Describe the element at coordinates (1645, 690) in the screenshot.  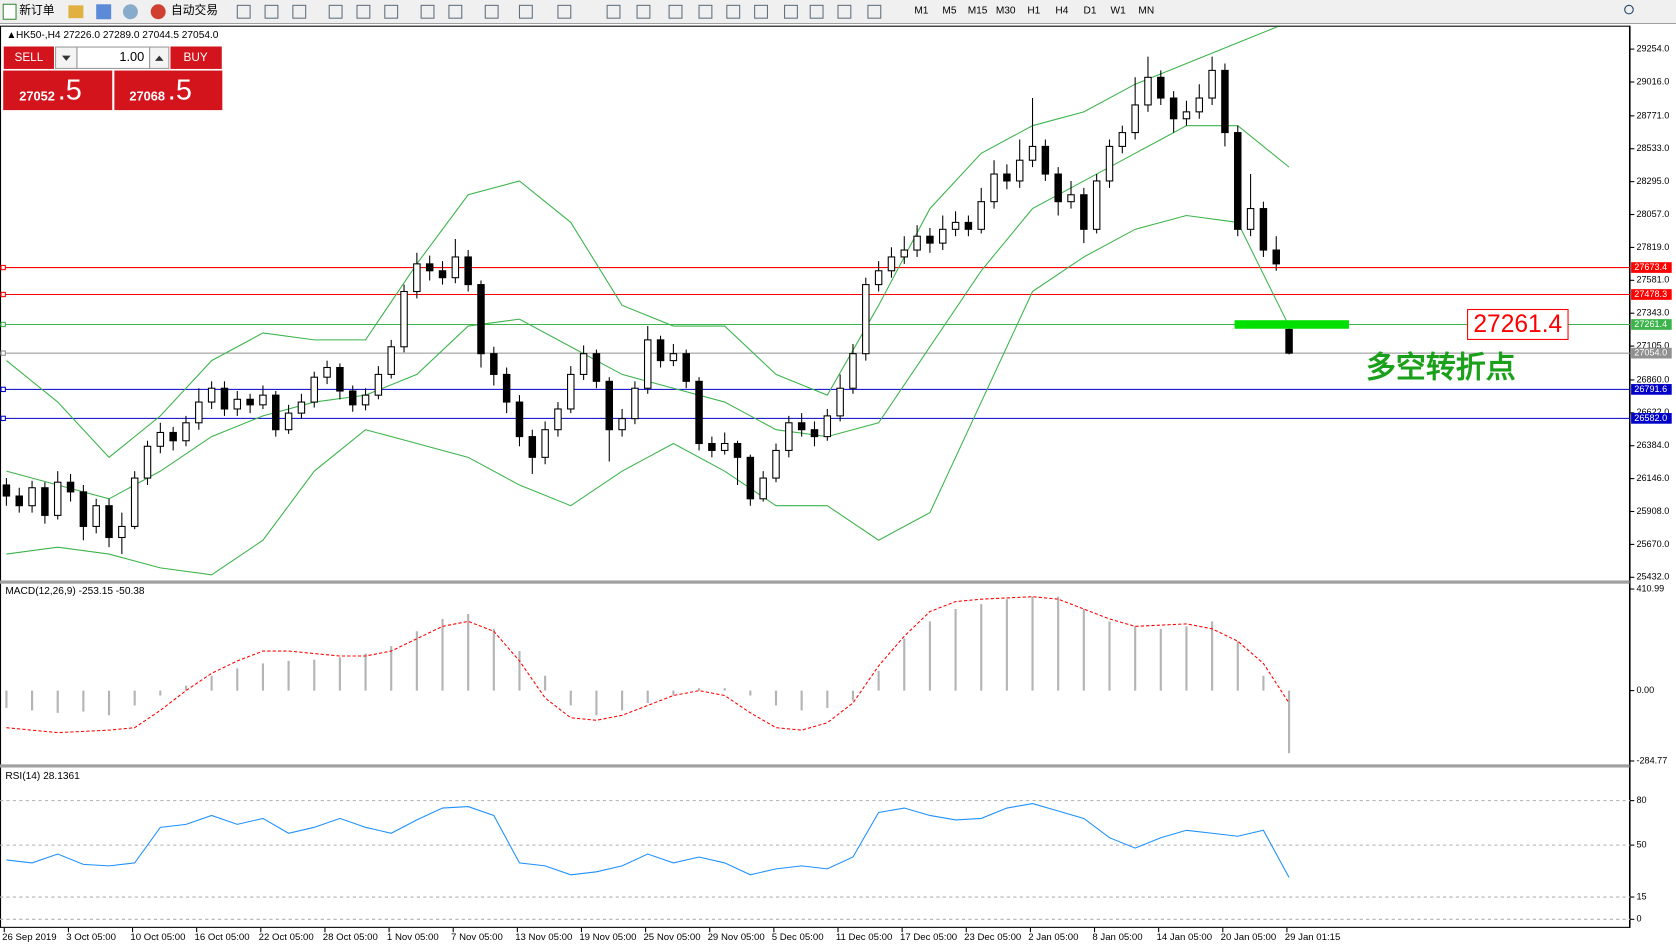
I see `y-tick-label: 0.00` at that location.